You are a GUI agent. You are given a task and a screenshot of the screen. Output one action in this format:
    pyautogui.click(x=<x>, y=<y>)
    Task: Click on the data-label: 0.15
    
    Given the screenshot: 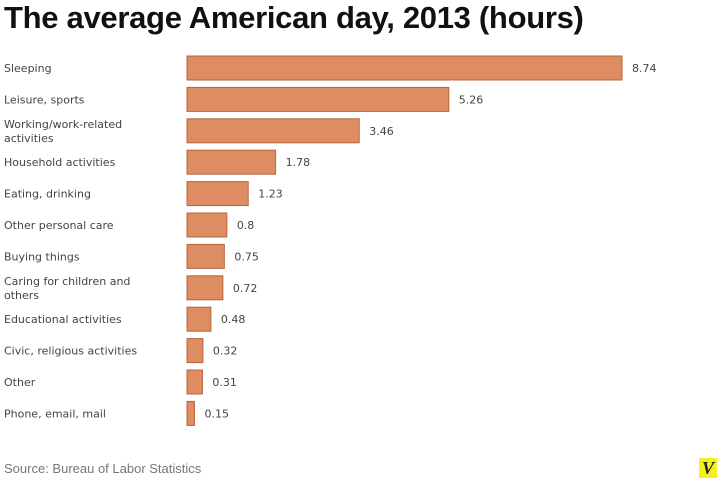 What is the action you would take?
    pyautogui.click(x=216, y=413)
    